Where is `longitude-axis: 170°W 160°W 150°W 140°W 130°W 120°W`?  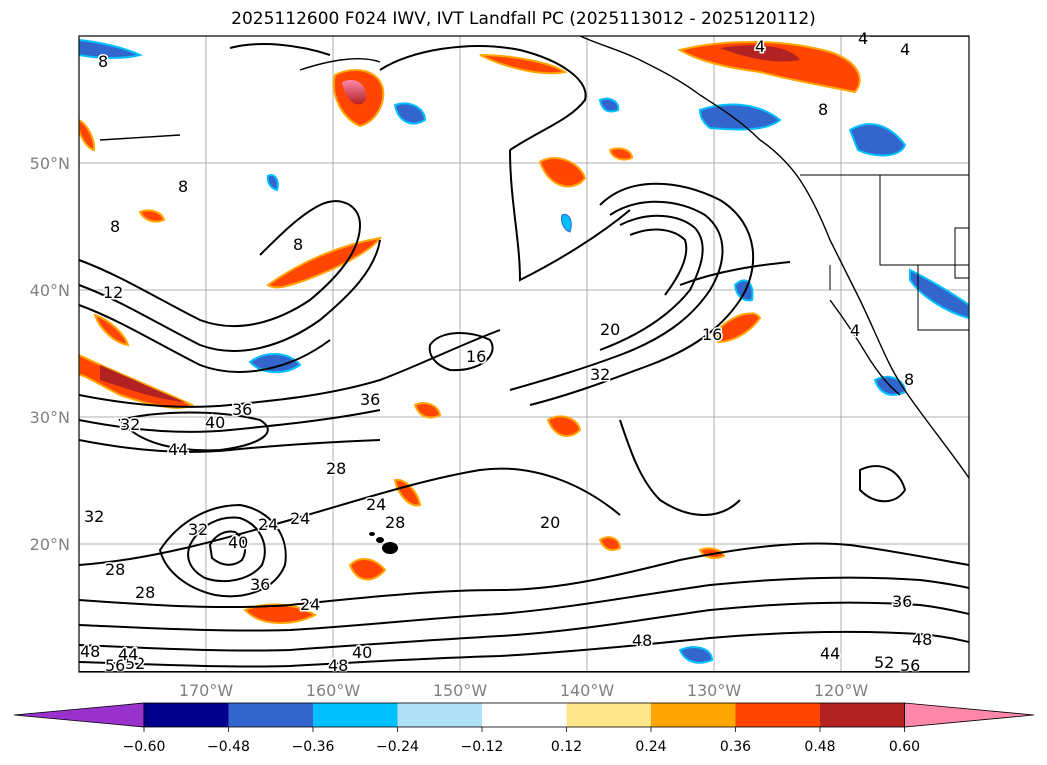
longitude-axis: 170°W 160°W 150°W 140°W 130°W 120°W is located at coordinates (524, 690).